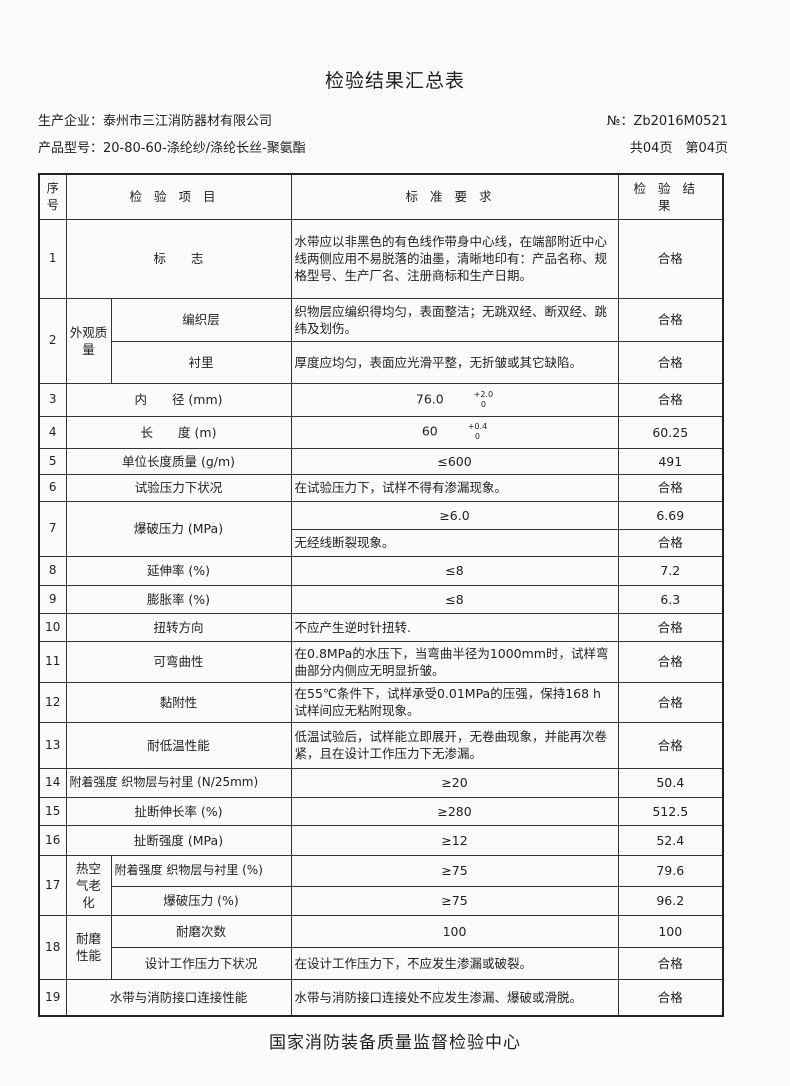 Image resolution: width=790 pixels, height=1086 pixels. Describe the element at coordinates (88, 340) in the screenshot. I see `row-group: 外观质量` at that location.